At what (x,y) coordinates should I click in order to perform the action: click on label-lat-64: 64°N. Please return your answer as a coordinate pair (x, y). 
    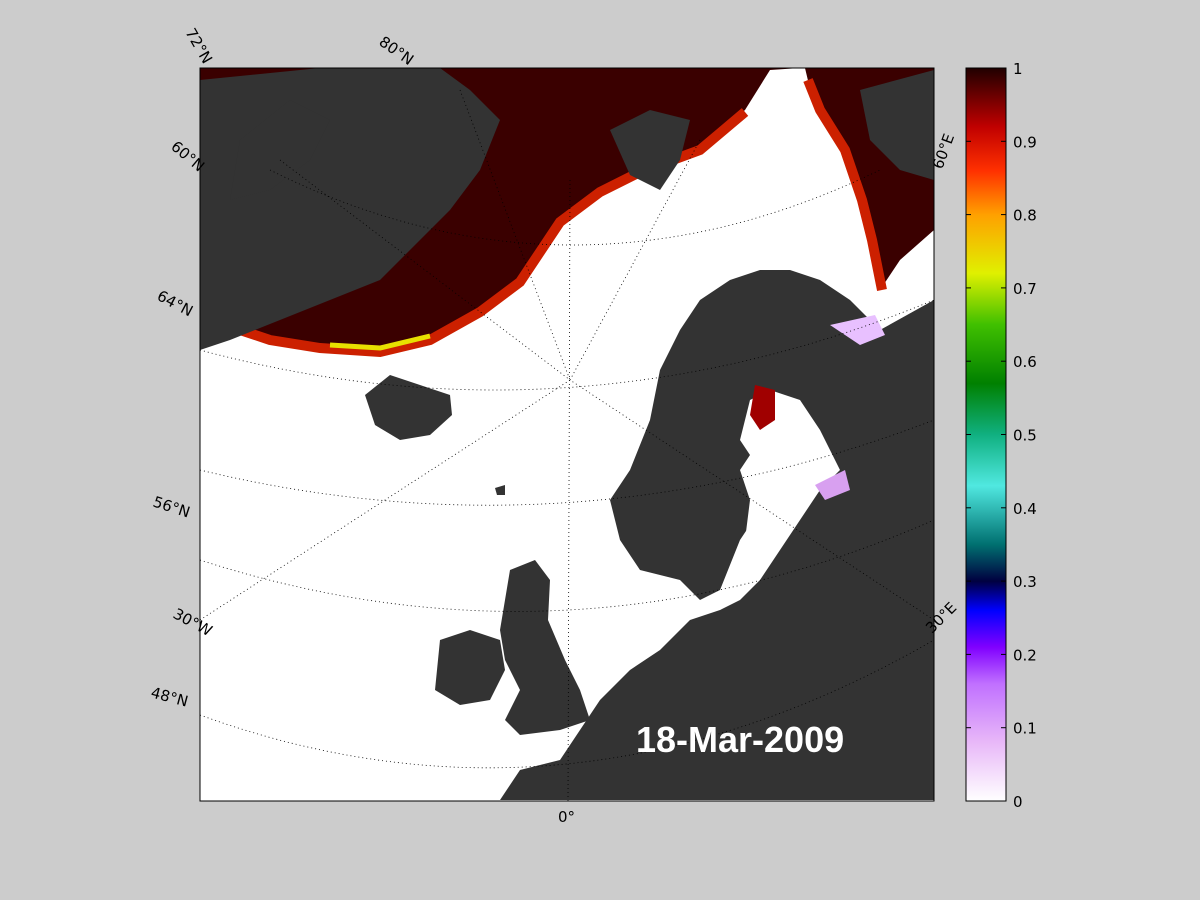
    Looking at the image, I should click on (175, 304).